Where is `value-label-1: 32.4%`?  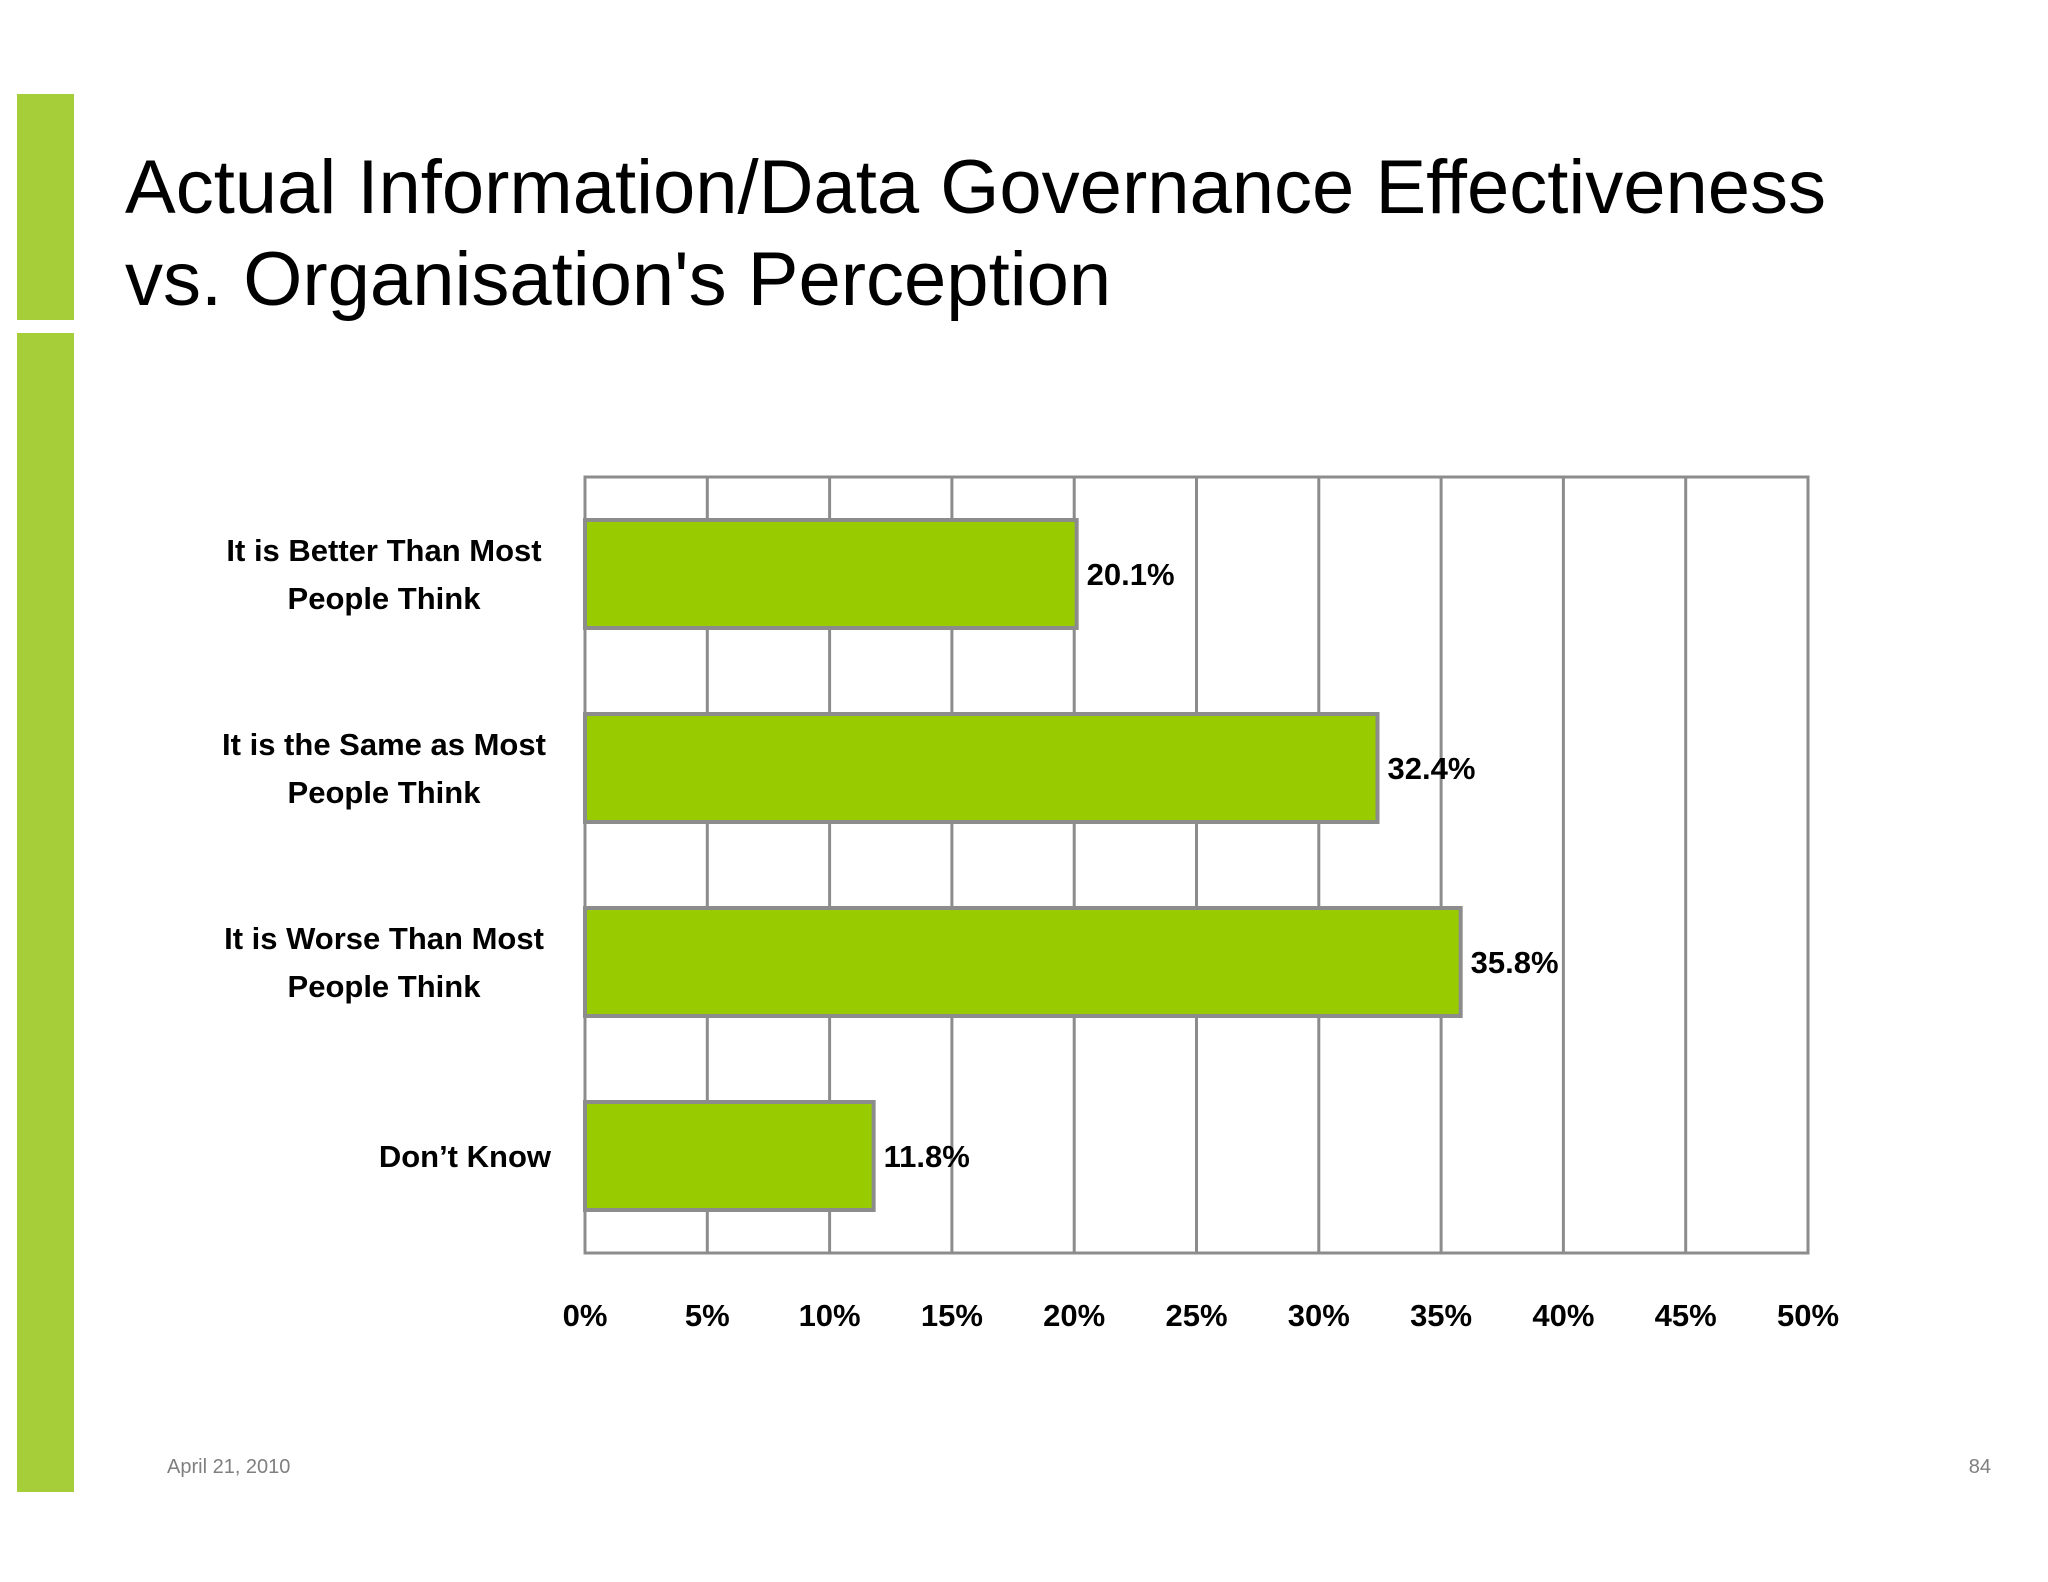 value-label-1: 32.4% is located at coordinates (1432, 768).